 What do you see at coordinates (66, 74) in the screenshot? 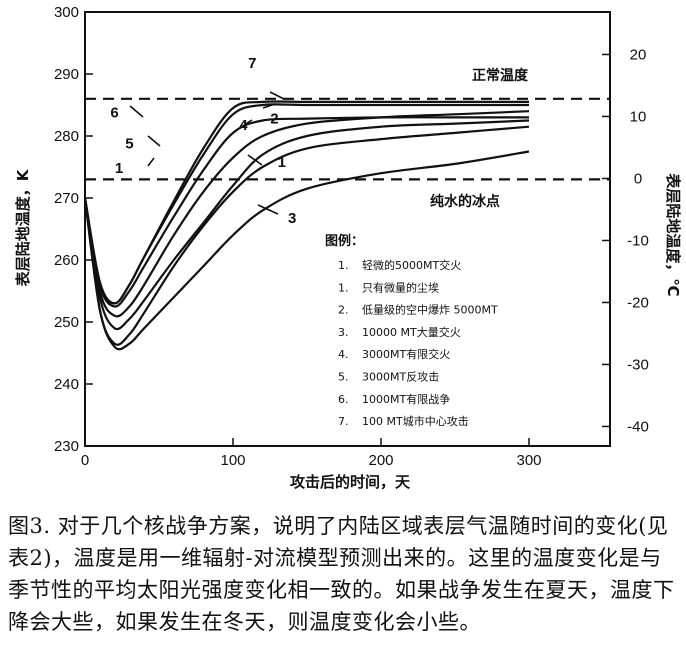
I see `y-tick-label: 290` at bounding box center [66, 74].